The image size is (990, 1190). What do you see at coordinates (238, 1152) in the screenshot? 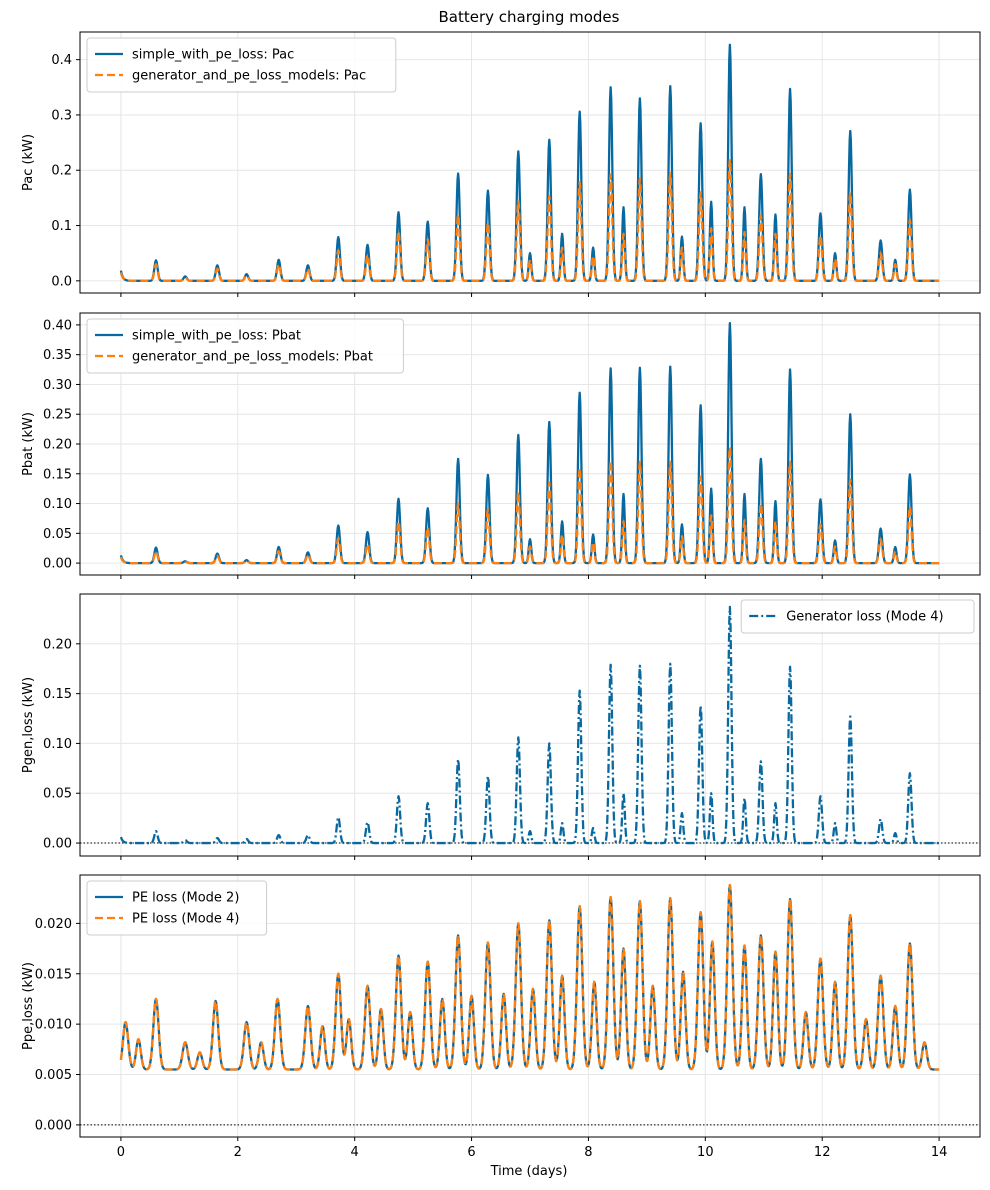
I see `x-tick-label: 2` at bounding box center [238, 1152].